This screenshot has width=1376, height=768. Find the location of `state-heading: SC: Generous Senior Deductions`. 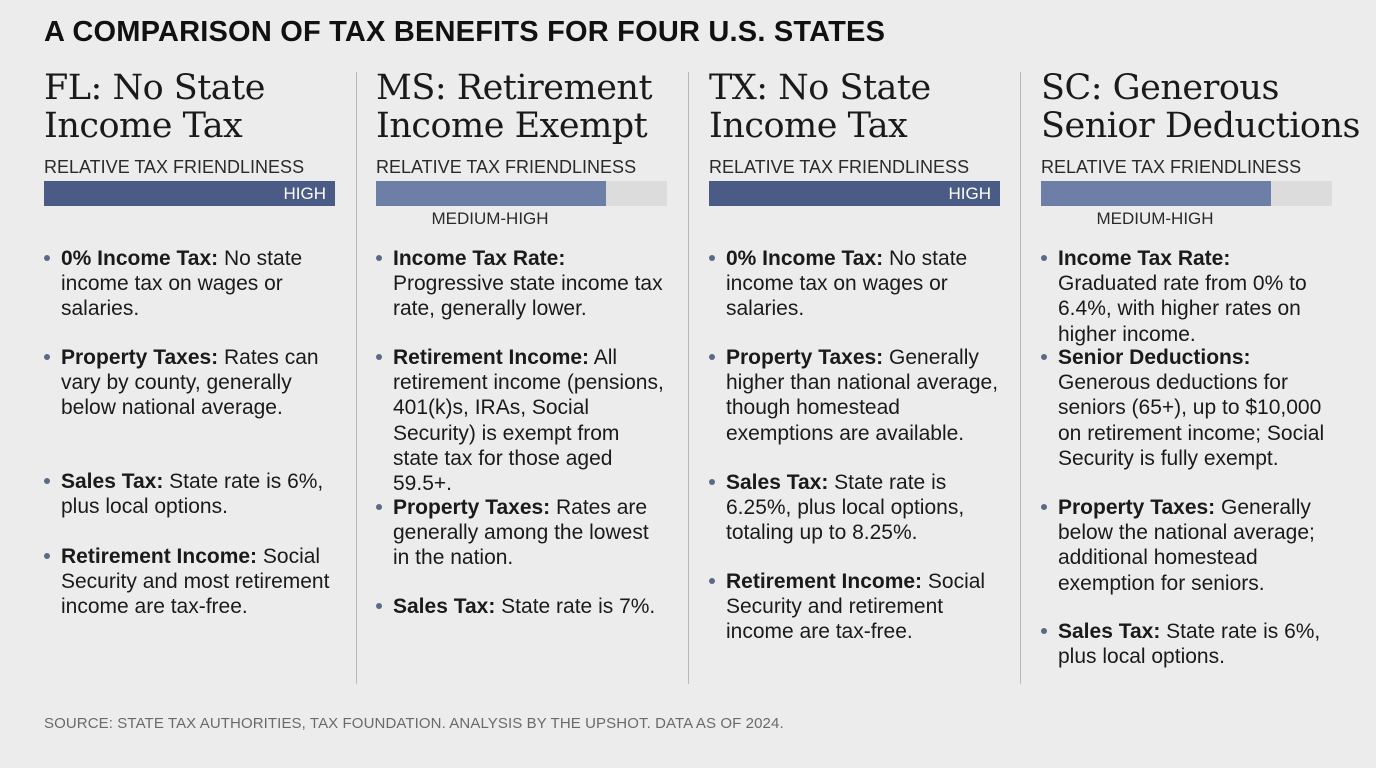

state-heading: SC: Generous Senior Deductions is located at coordinates (1201, 107).